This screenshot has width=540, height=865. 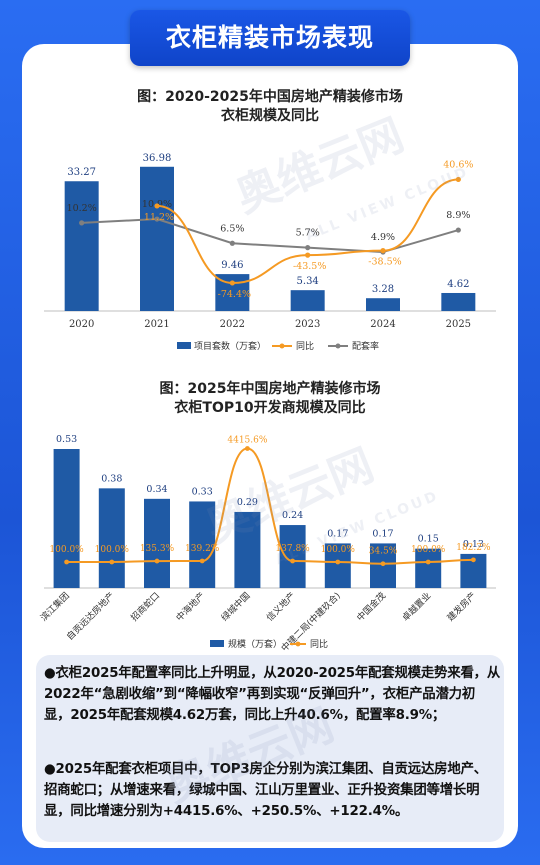 What do you see at coordinates (305, 346) in the screenshot?
I see `chart1-legend-yoy: 同比` at bounding box center [305, 346].